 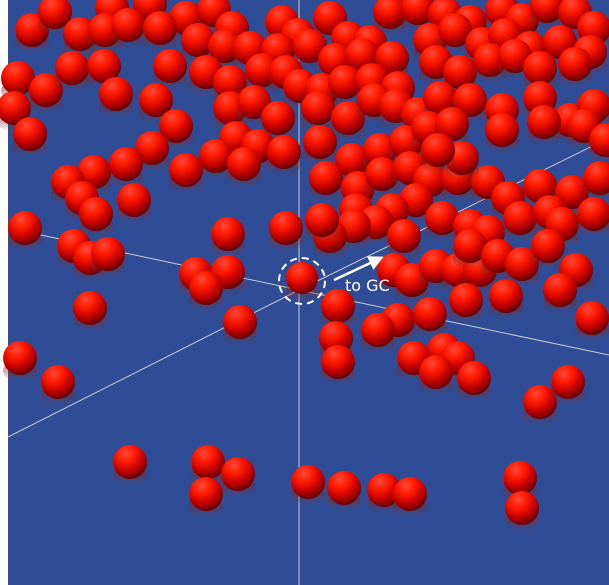 I want to click on direction-label: to GC, so click(x=367, y=285).